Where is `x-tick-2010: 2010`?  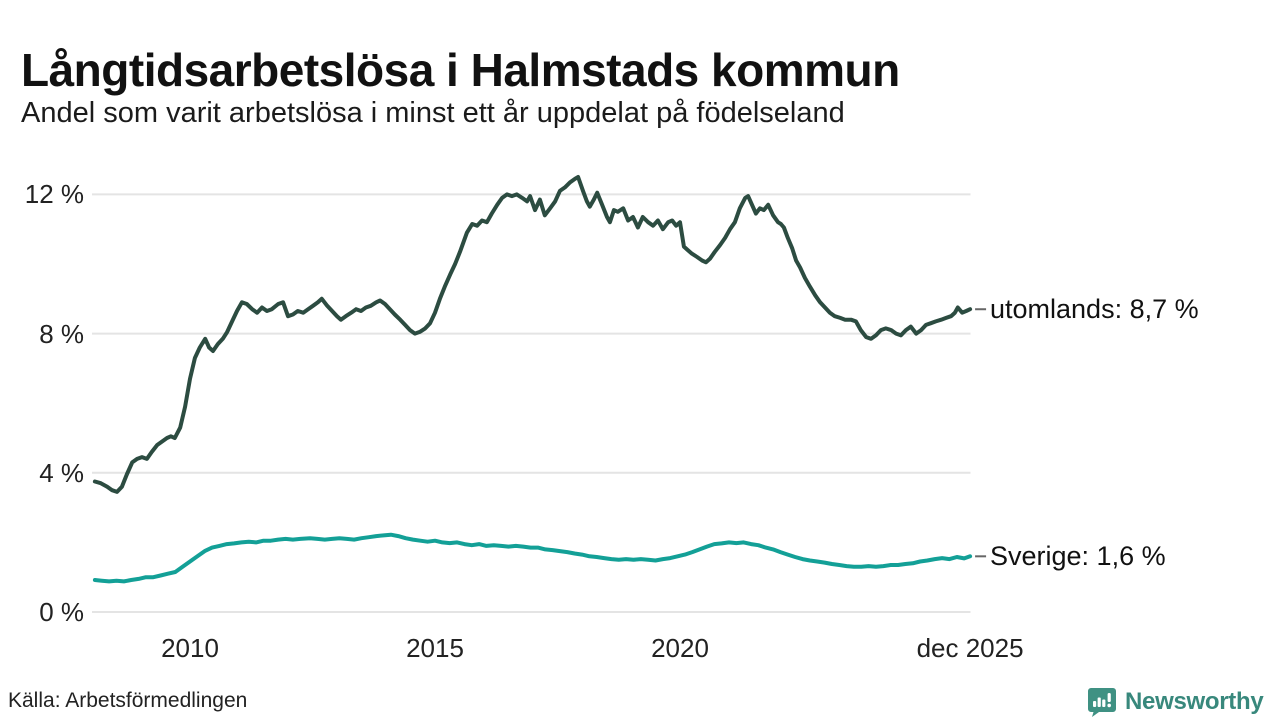 x-tick-2010: 2010 is located at coordinates (190, 648).